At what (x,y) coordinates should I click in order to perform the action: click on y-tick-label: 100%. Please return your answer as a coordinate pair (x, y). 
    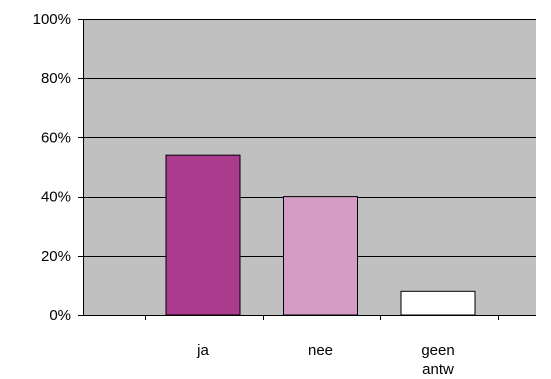
    Looking at the image, I should click on (52, 19).